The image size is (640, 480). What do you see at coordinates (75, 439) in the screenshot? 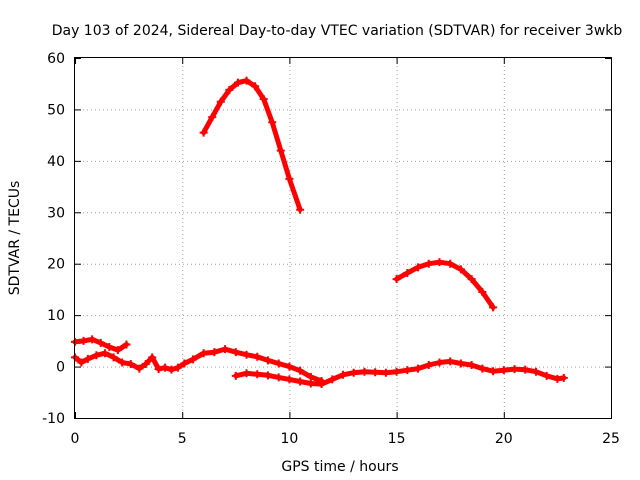
I see `x-tick-label: 0` at bounding box center [75, 439].